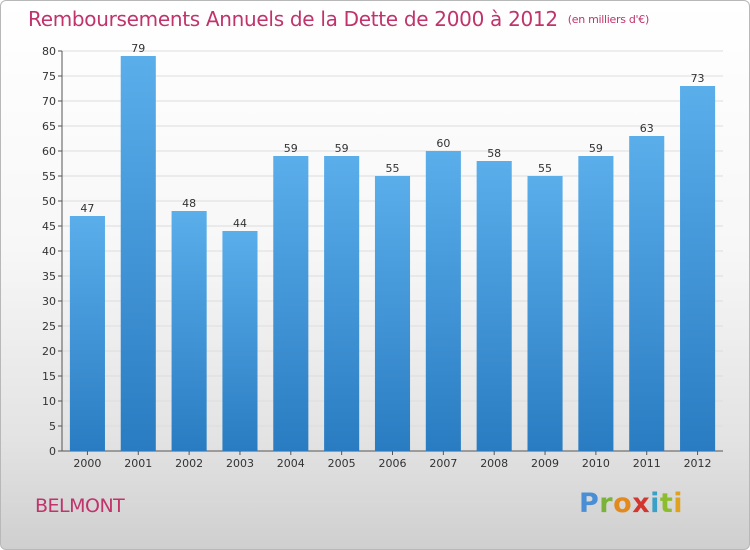 This screenshot has width=750, height=550. I want to click on city-name: BELMONT, so click(80, 506).